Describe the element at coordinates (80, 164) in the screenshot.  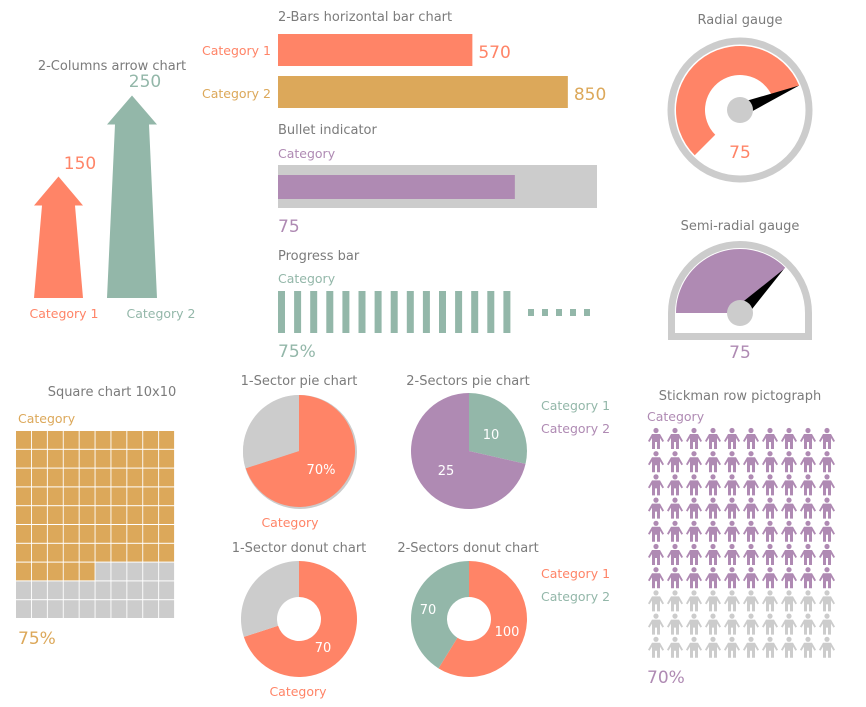
I see `arrow-value-label-1: 150` at that location.